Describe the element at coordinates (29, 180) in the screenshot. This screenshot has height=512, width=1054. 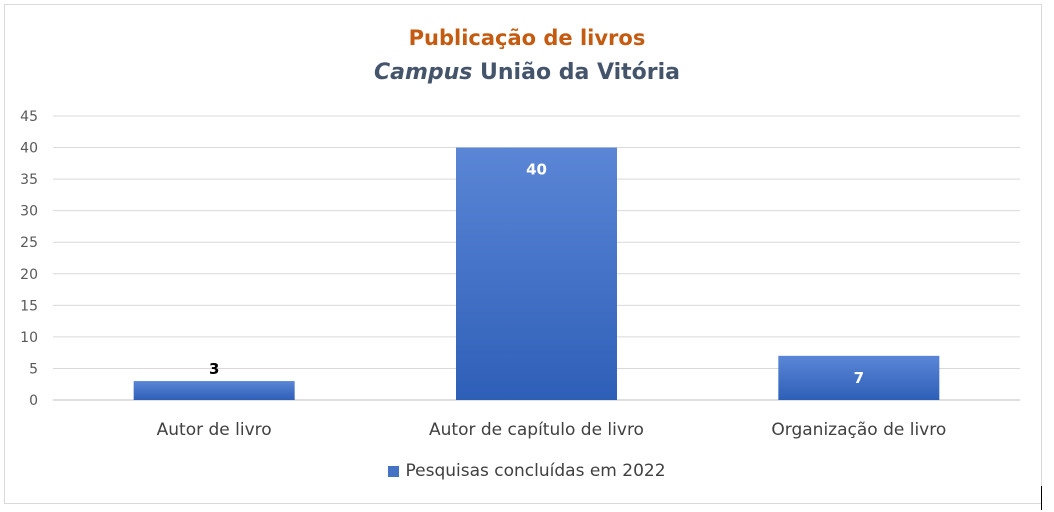
I see `y-tick-label: 35` at that location.